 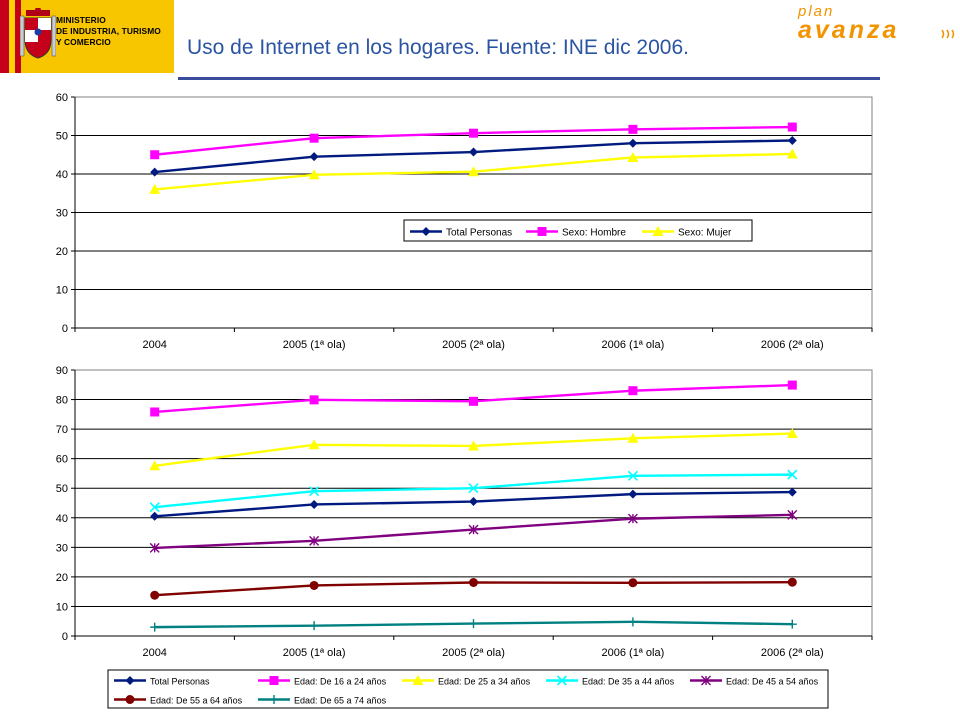 I want to click on legend-label: Edad: De 35 a 44 años, so click(x=628, y=682).